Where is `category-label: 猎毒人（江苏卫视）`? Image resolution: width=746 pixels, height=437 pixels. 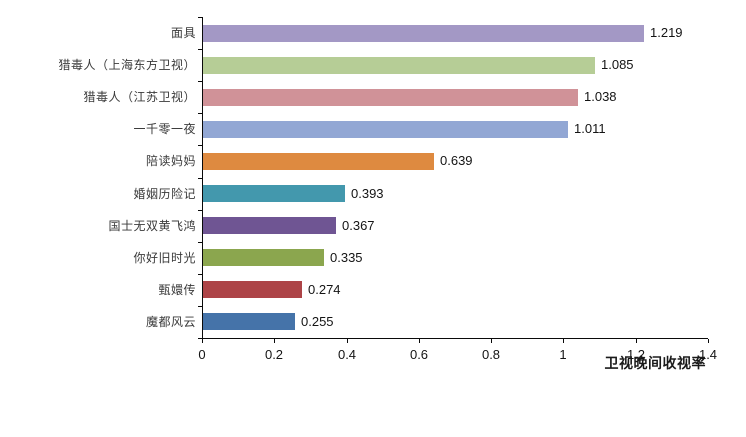
category-label: 猎毒人（江苏卫视） is located at coordinates (139, 97).